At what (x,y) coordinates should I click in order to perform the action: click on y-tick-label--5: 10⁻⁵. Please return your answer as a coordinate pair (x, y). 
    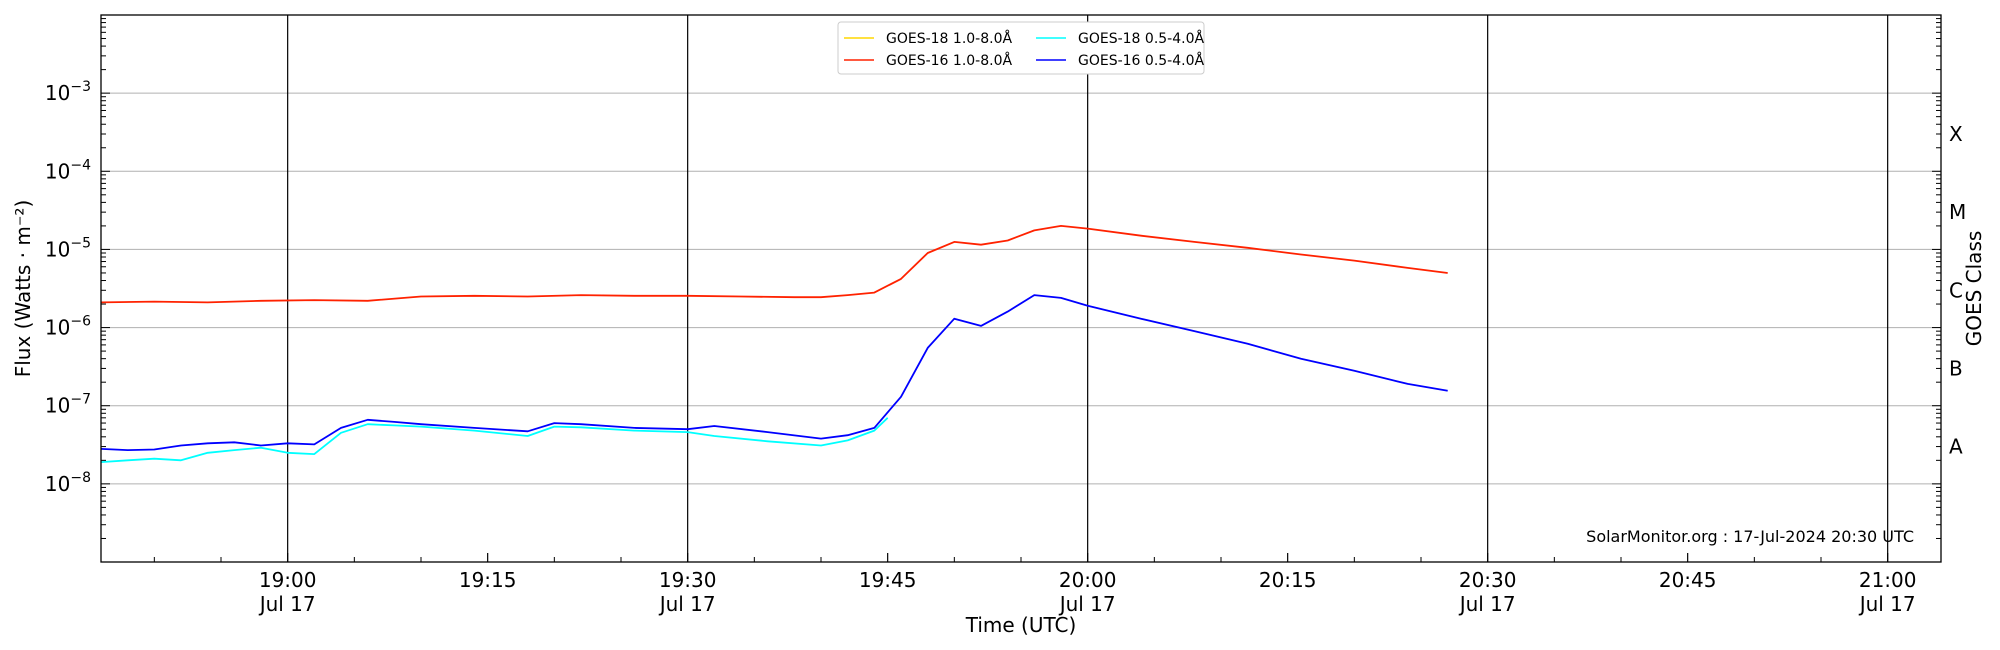
    Looking at the image, I should click on (68, 248).